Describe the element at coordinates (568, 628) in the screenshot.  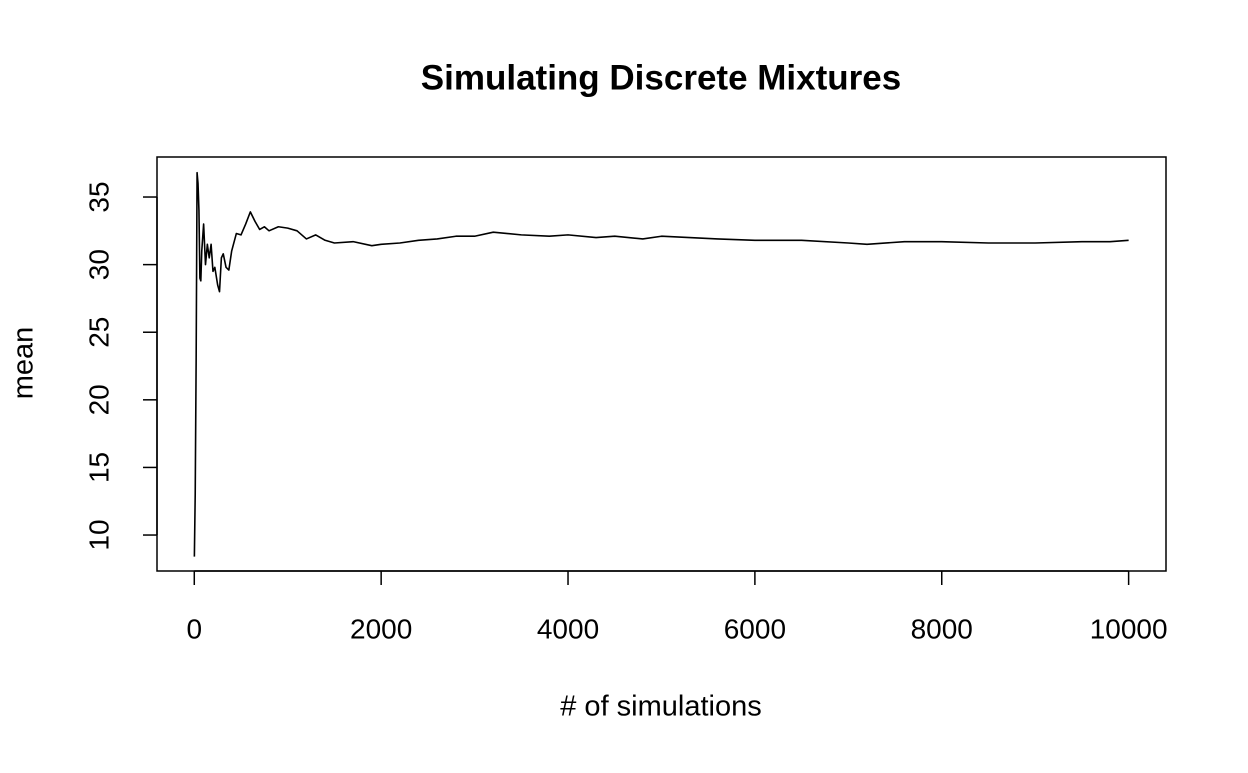
I see `x-tick-label: 4000` at that location.